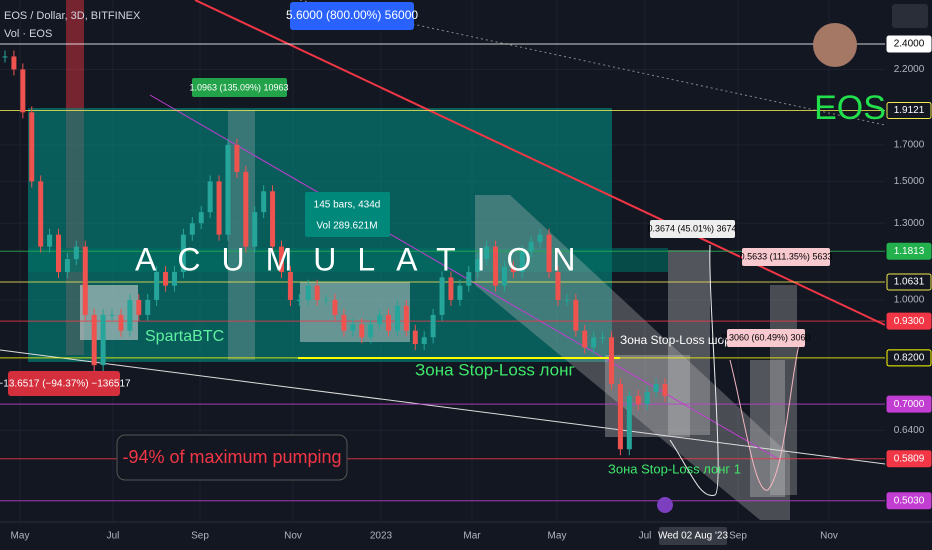  I want to click on price-label: 1.9121, so click(909, 110).